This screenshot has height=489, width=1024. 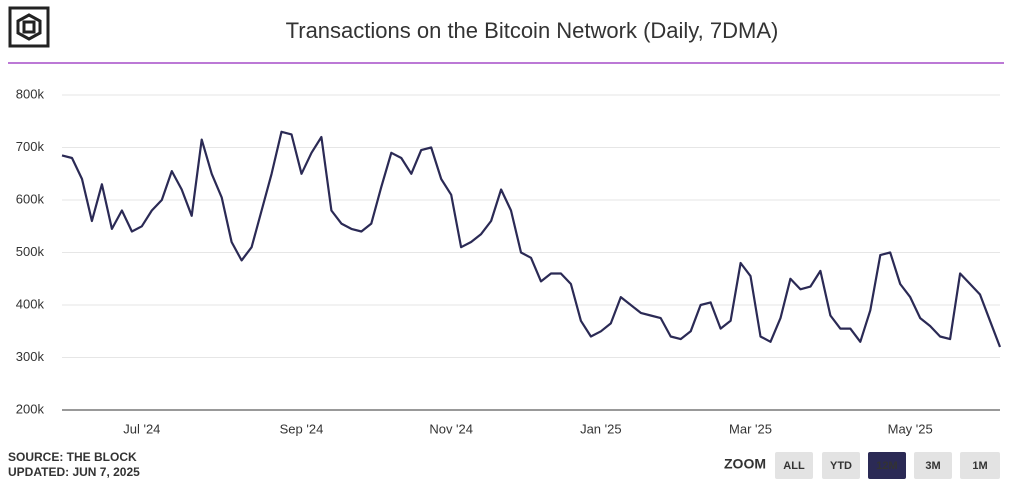 I want to click on zoom-label: ZOOM, so click(x=745, y=464).